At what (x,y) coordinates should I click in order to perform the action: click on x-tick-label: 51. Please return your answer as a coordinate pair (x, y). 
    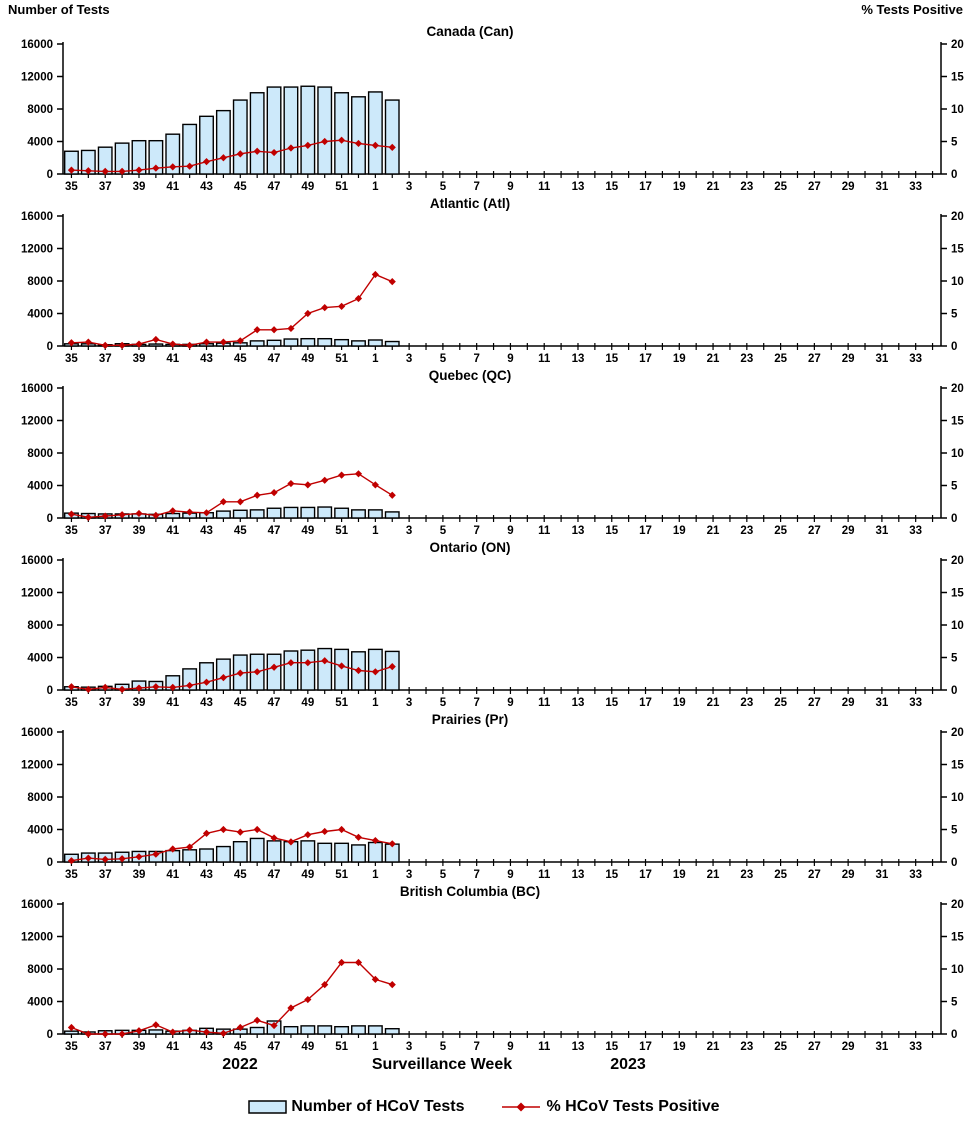
    Looking at the image, I should click on (341, 186).